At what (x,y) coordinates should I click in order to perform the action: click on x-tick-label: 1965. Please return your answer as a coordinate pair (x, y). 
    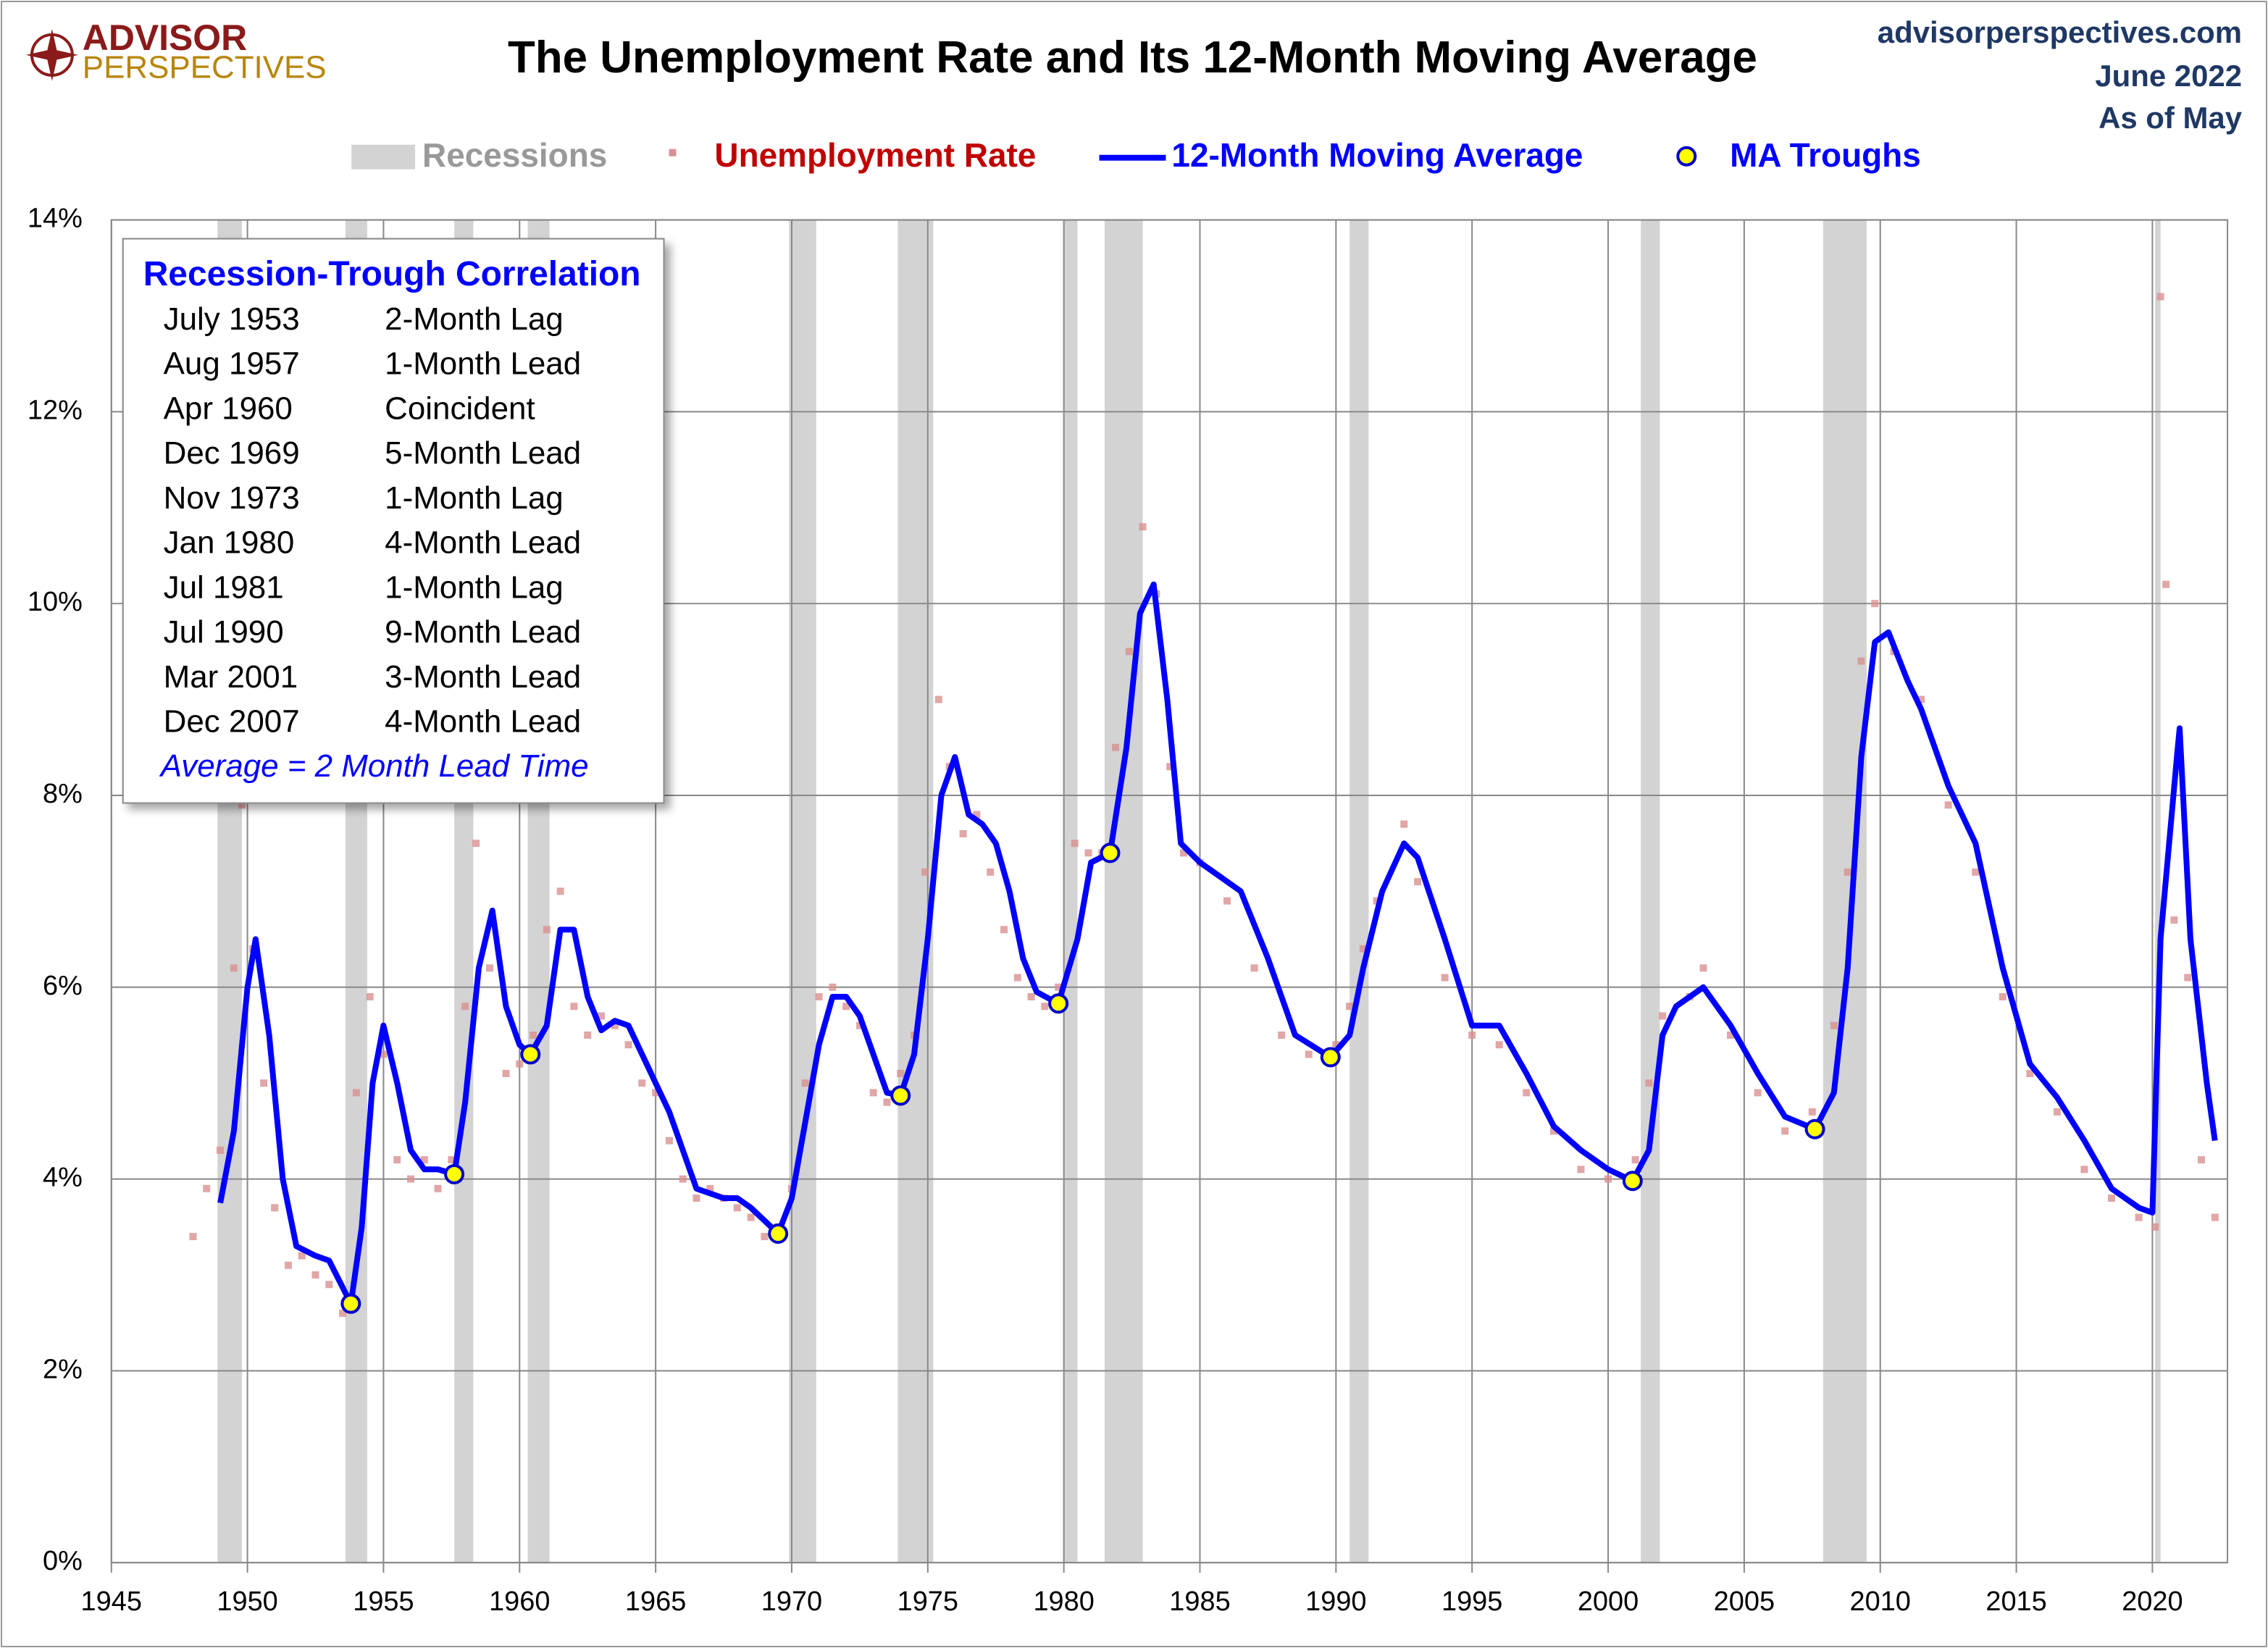
    Looking at the image, I should click on (656, 1601).